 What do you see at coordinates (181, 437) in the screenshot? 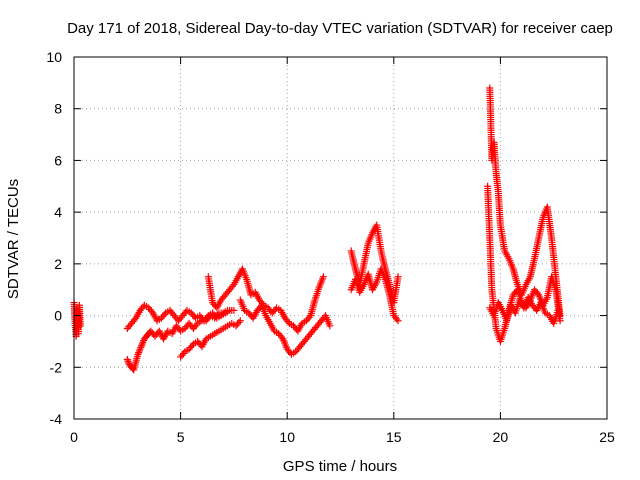
I see `x-tick-label: 5` at bounding box center [181, 437].